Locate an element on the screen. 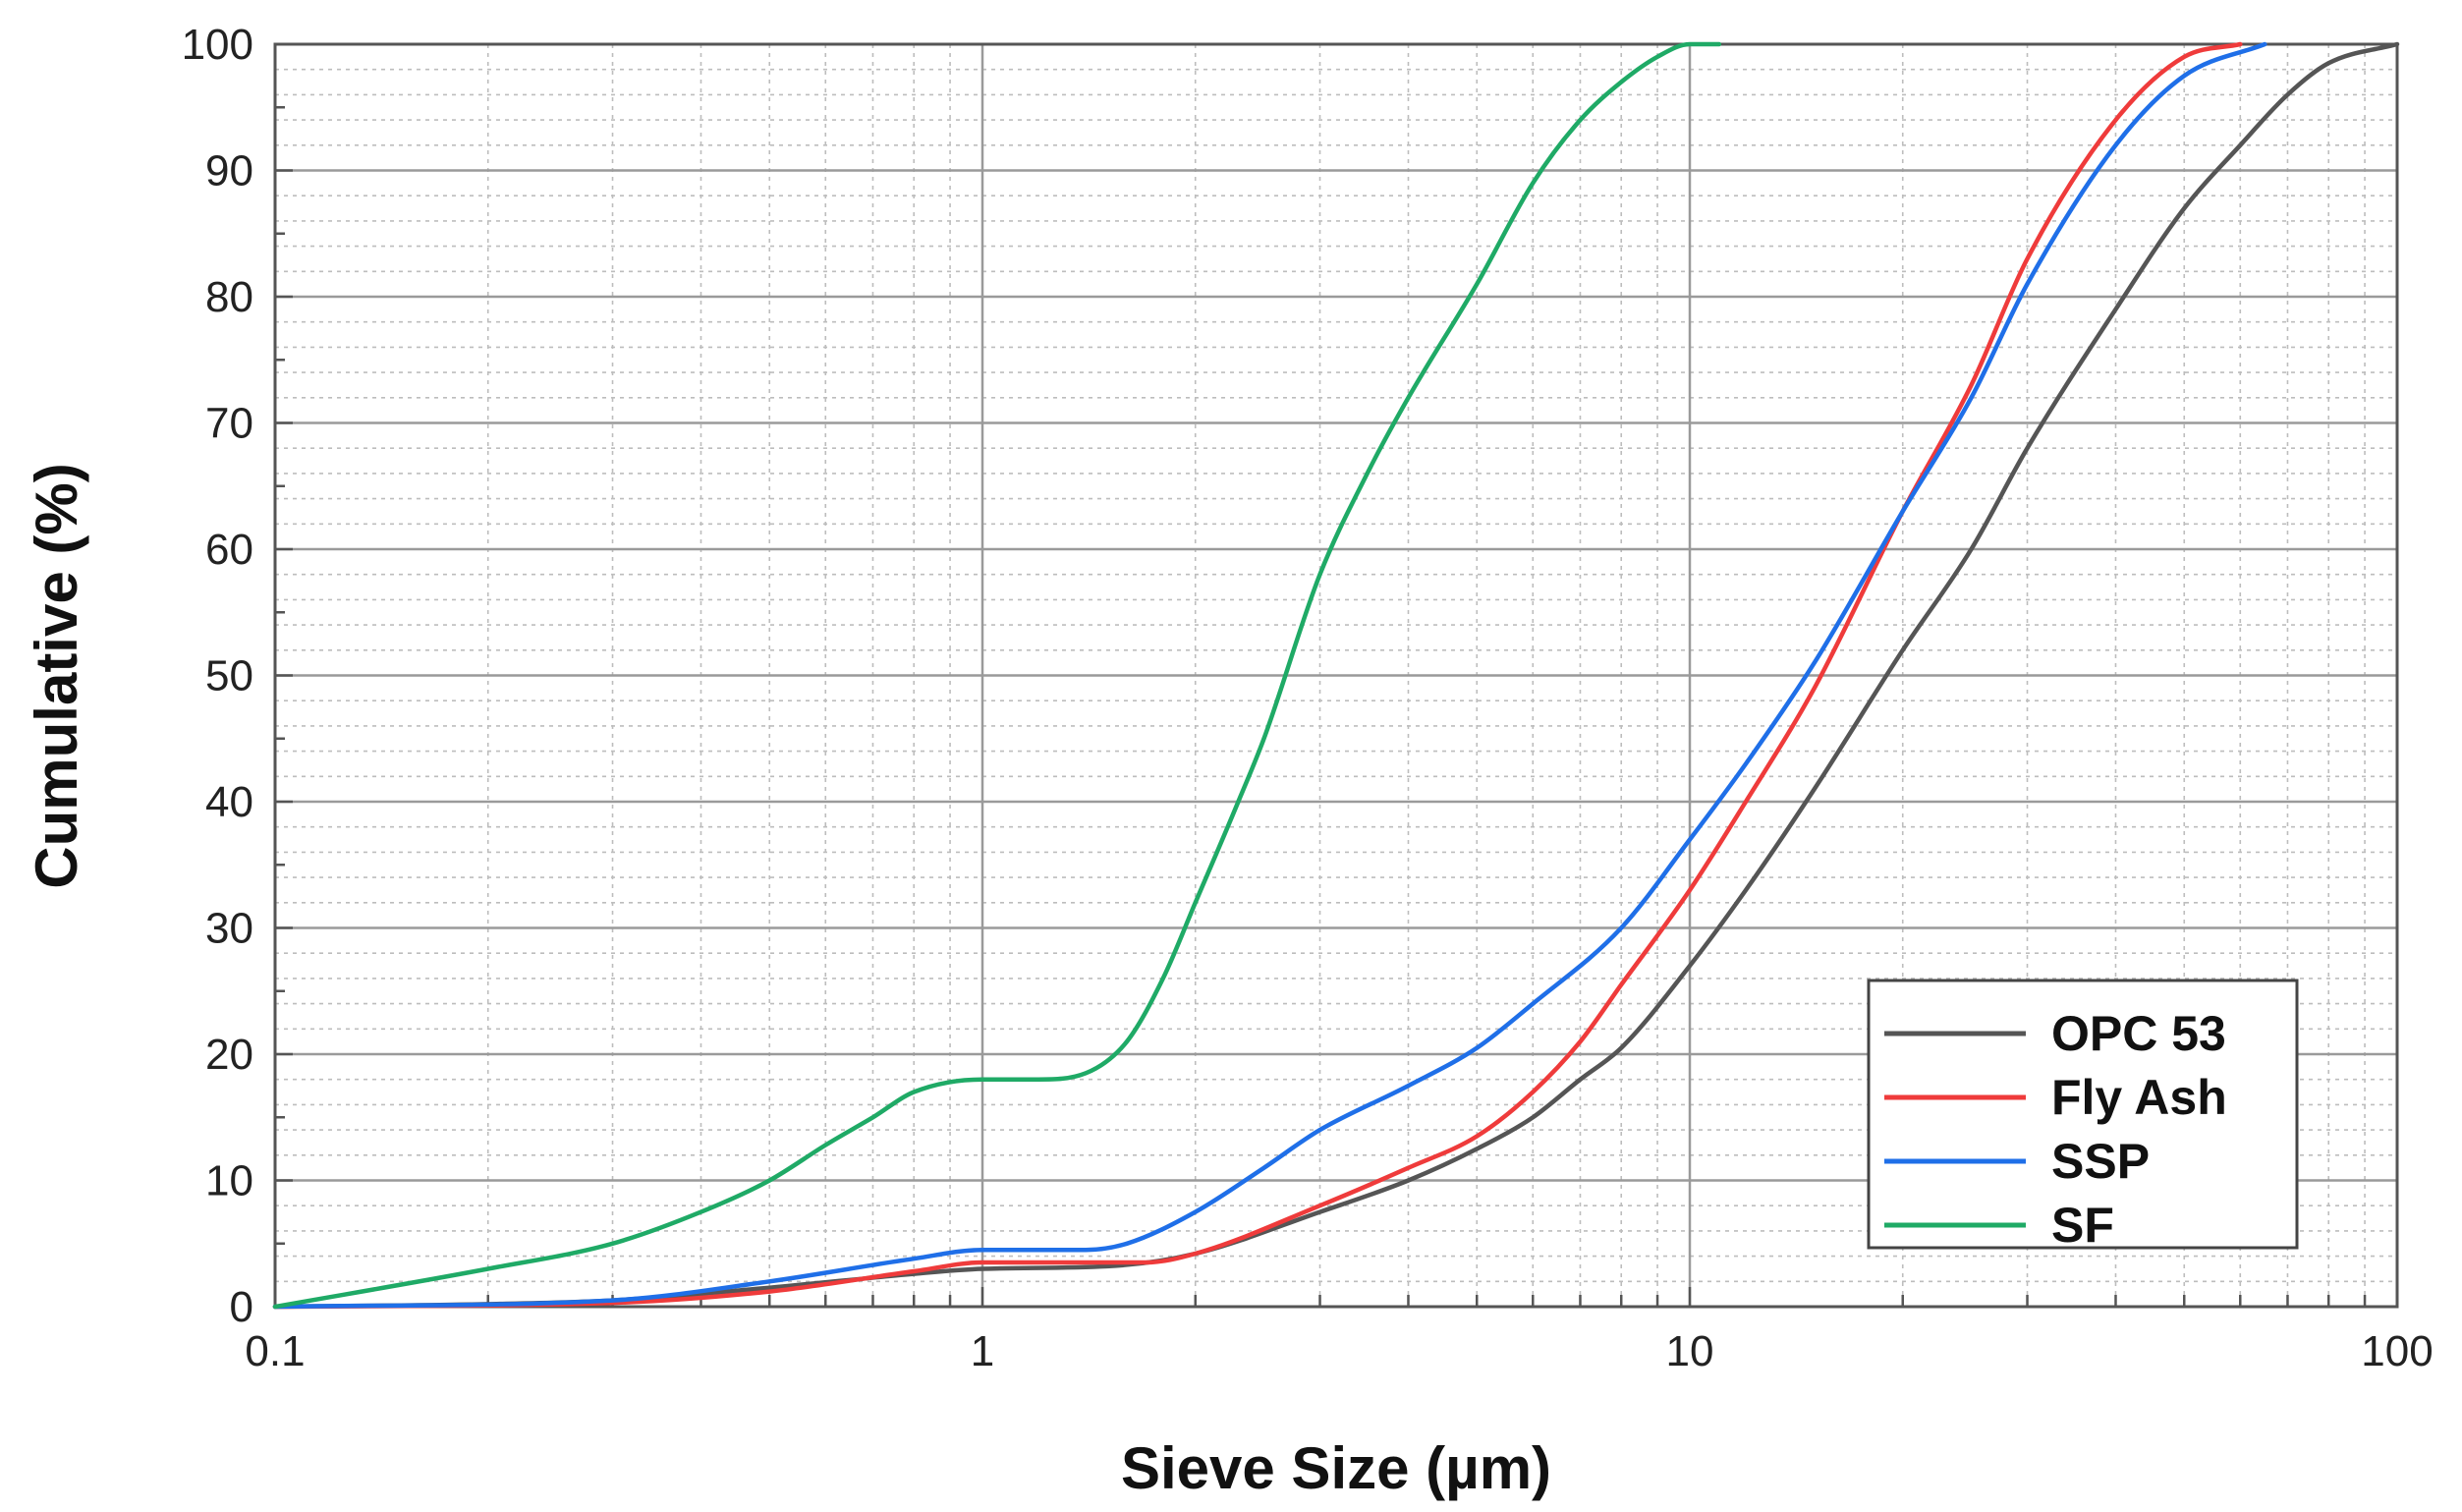 This screenshot has width=2462, height=1512. y-tick-label: 90 is located at coordinates (229, 171).